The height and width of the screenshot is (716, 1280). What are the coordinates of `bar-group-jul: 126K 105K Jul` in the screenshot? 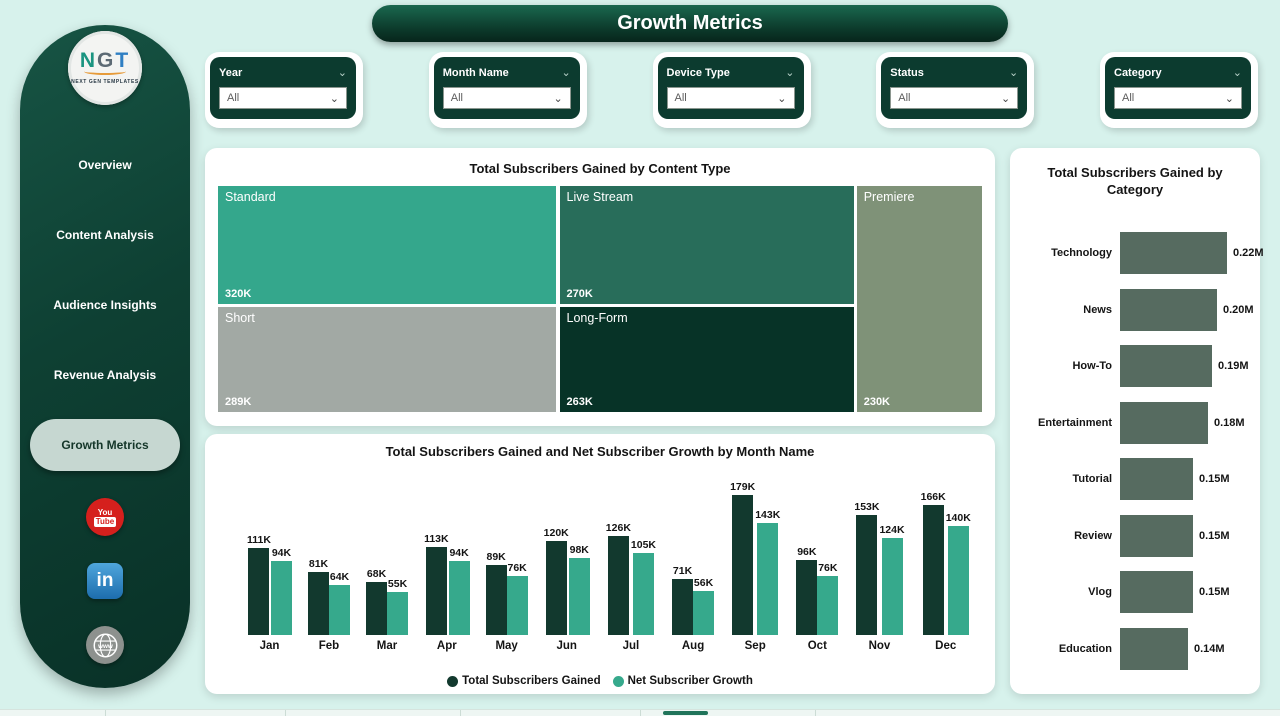 It's located at (631, 587).